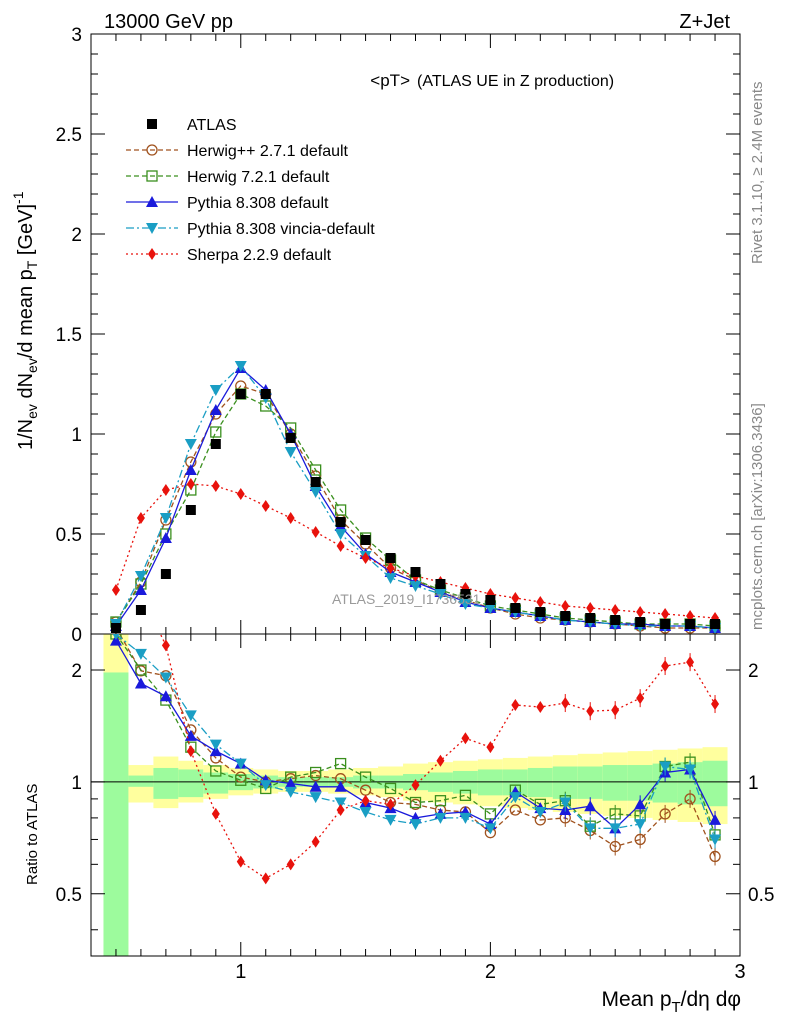  What do you see at coordinates (237, 151) in the screenshot?
I see `legend-item-herwig-2-7-1-default: Herwig++ 2.7.1 default` at bounding box center [237, 151].